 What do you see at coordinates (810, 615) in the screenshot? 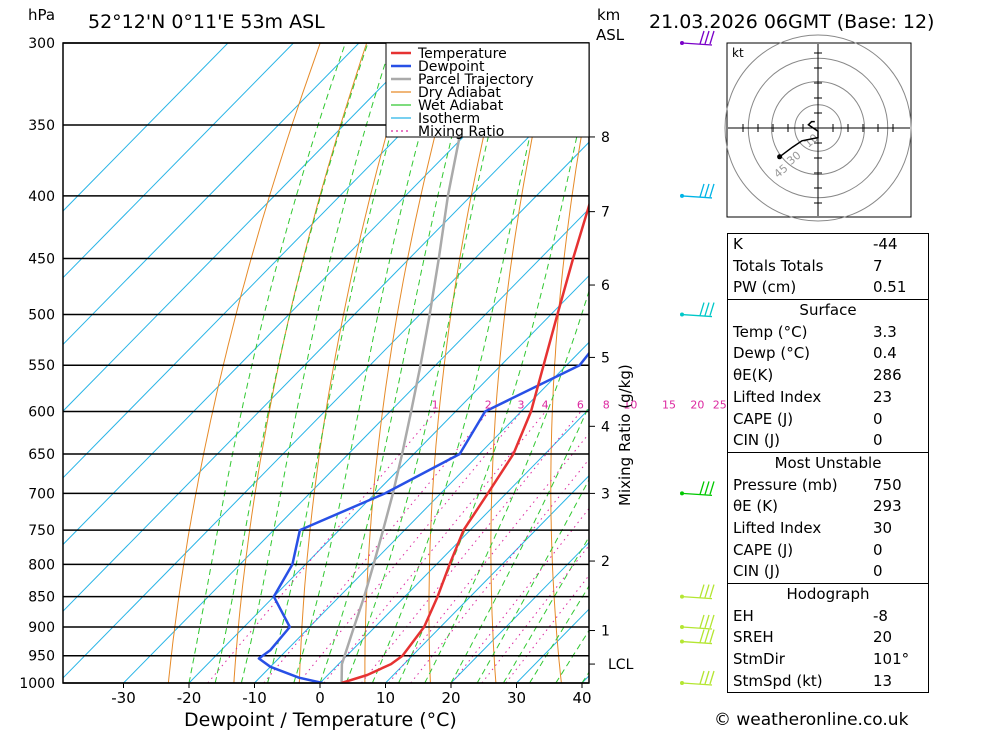
I see `hodo-row: EH -8` at bounding box center [810, 615].